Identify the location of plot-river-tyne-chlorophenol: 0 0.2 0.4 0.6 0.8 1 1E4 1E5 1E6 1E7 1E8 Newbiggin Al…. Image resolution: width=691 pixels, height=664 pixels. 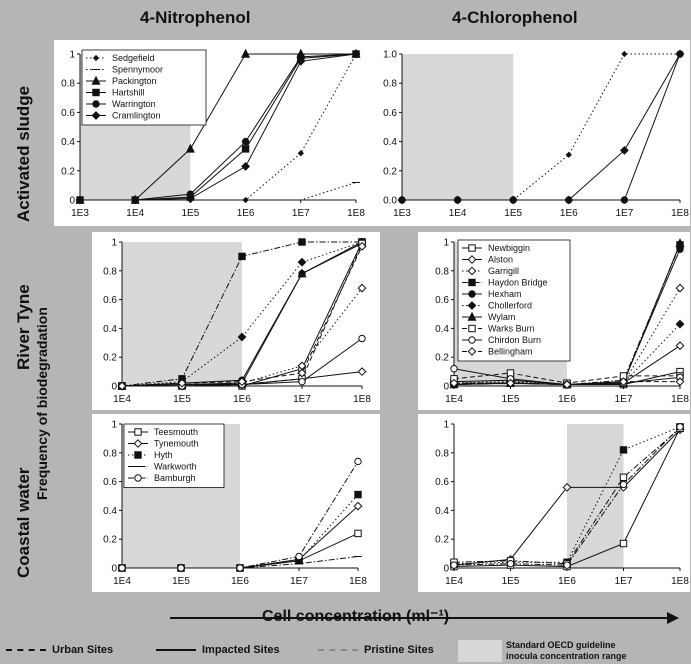
(562, 322).